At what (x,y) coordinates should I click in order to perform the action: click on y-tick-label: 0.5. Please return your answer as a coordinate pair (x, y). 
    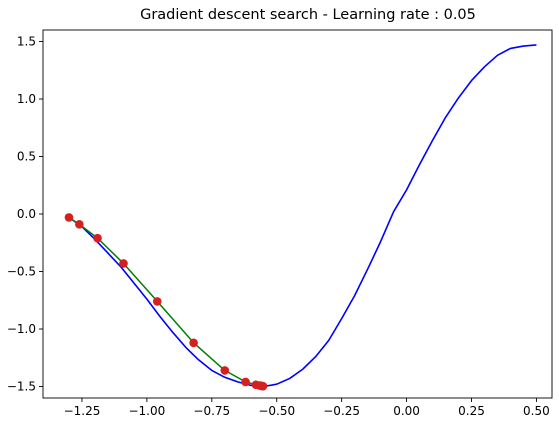
    Looking at the image, I should click on (26, 157).